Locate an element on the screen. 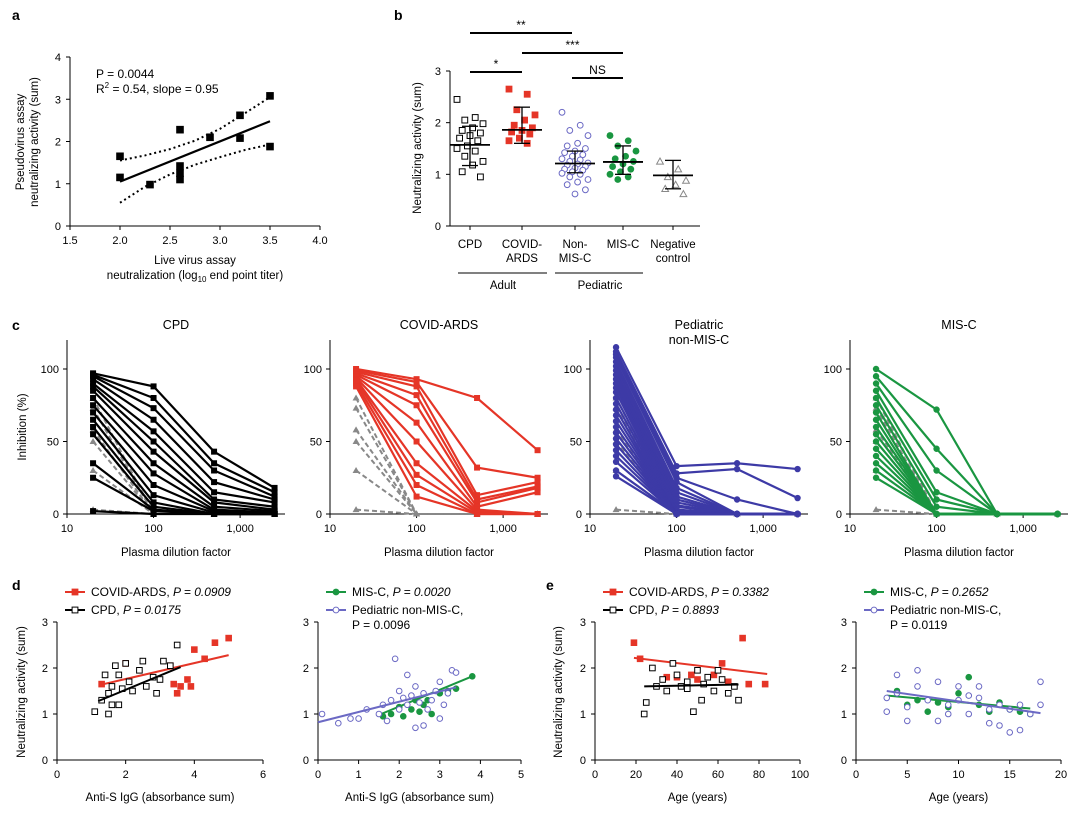  category-label: COVID- is located at coordinates (522, 245).